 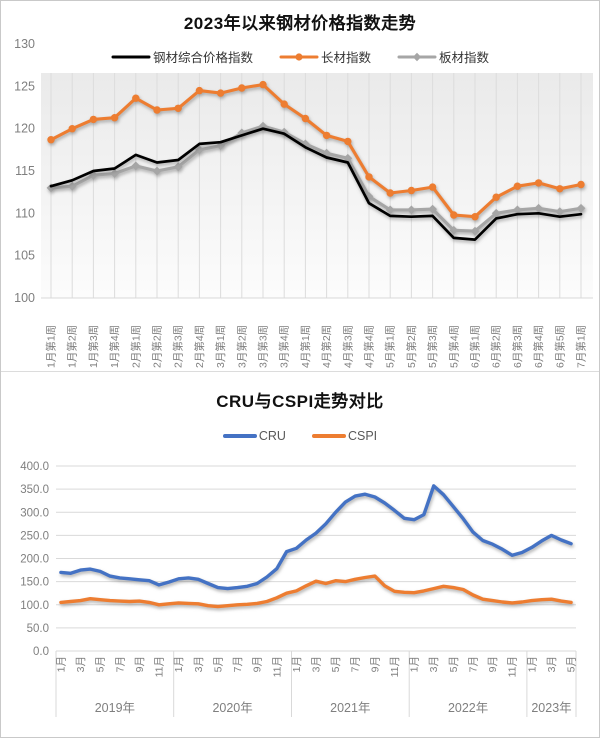 I want to click on chart2-legend-item-1: CSPI, so click(x=344, y=436).